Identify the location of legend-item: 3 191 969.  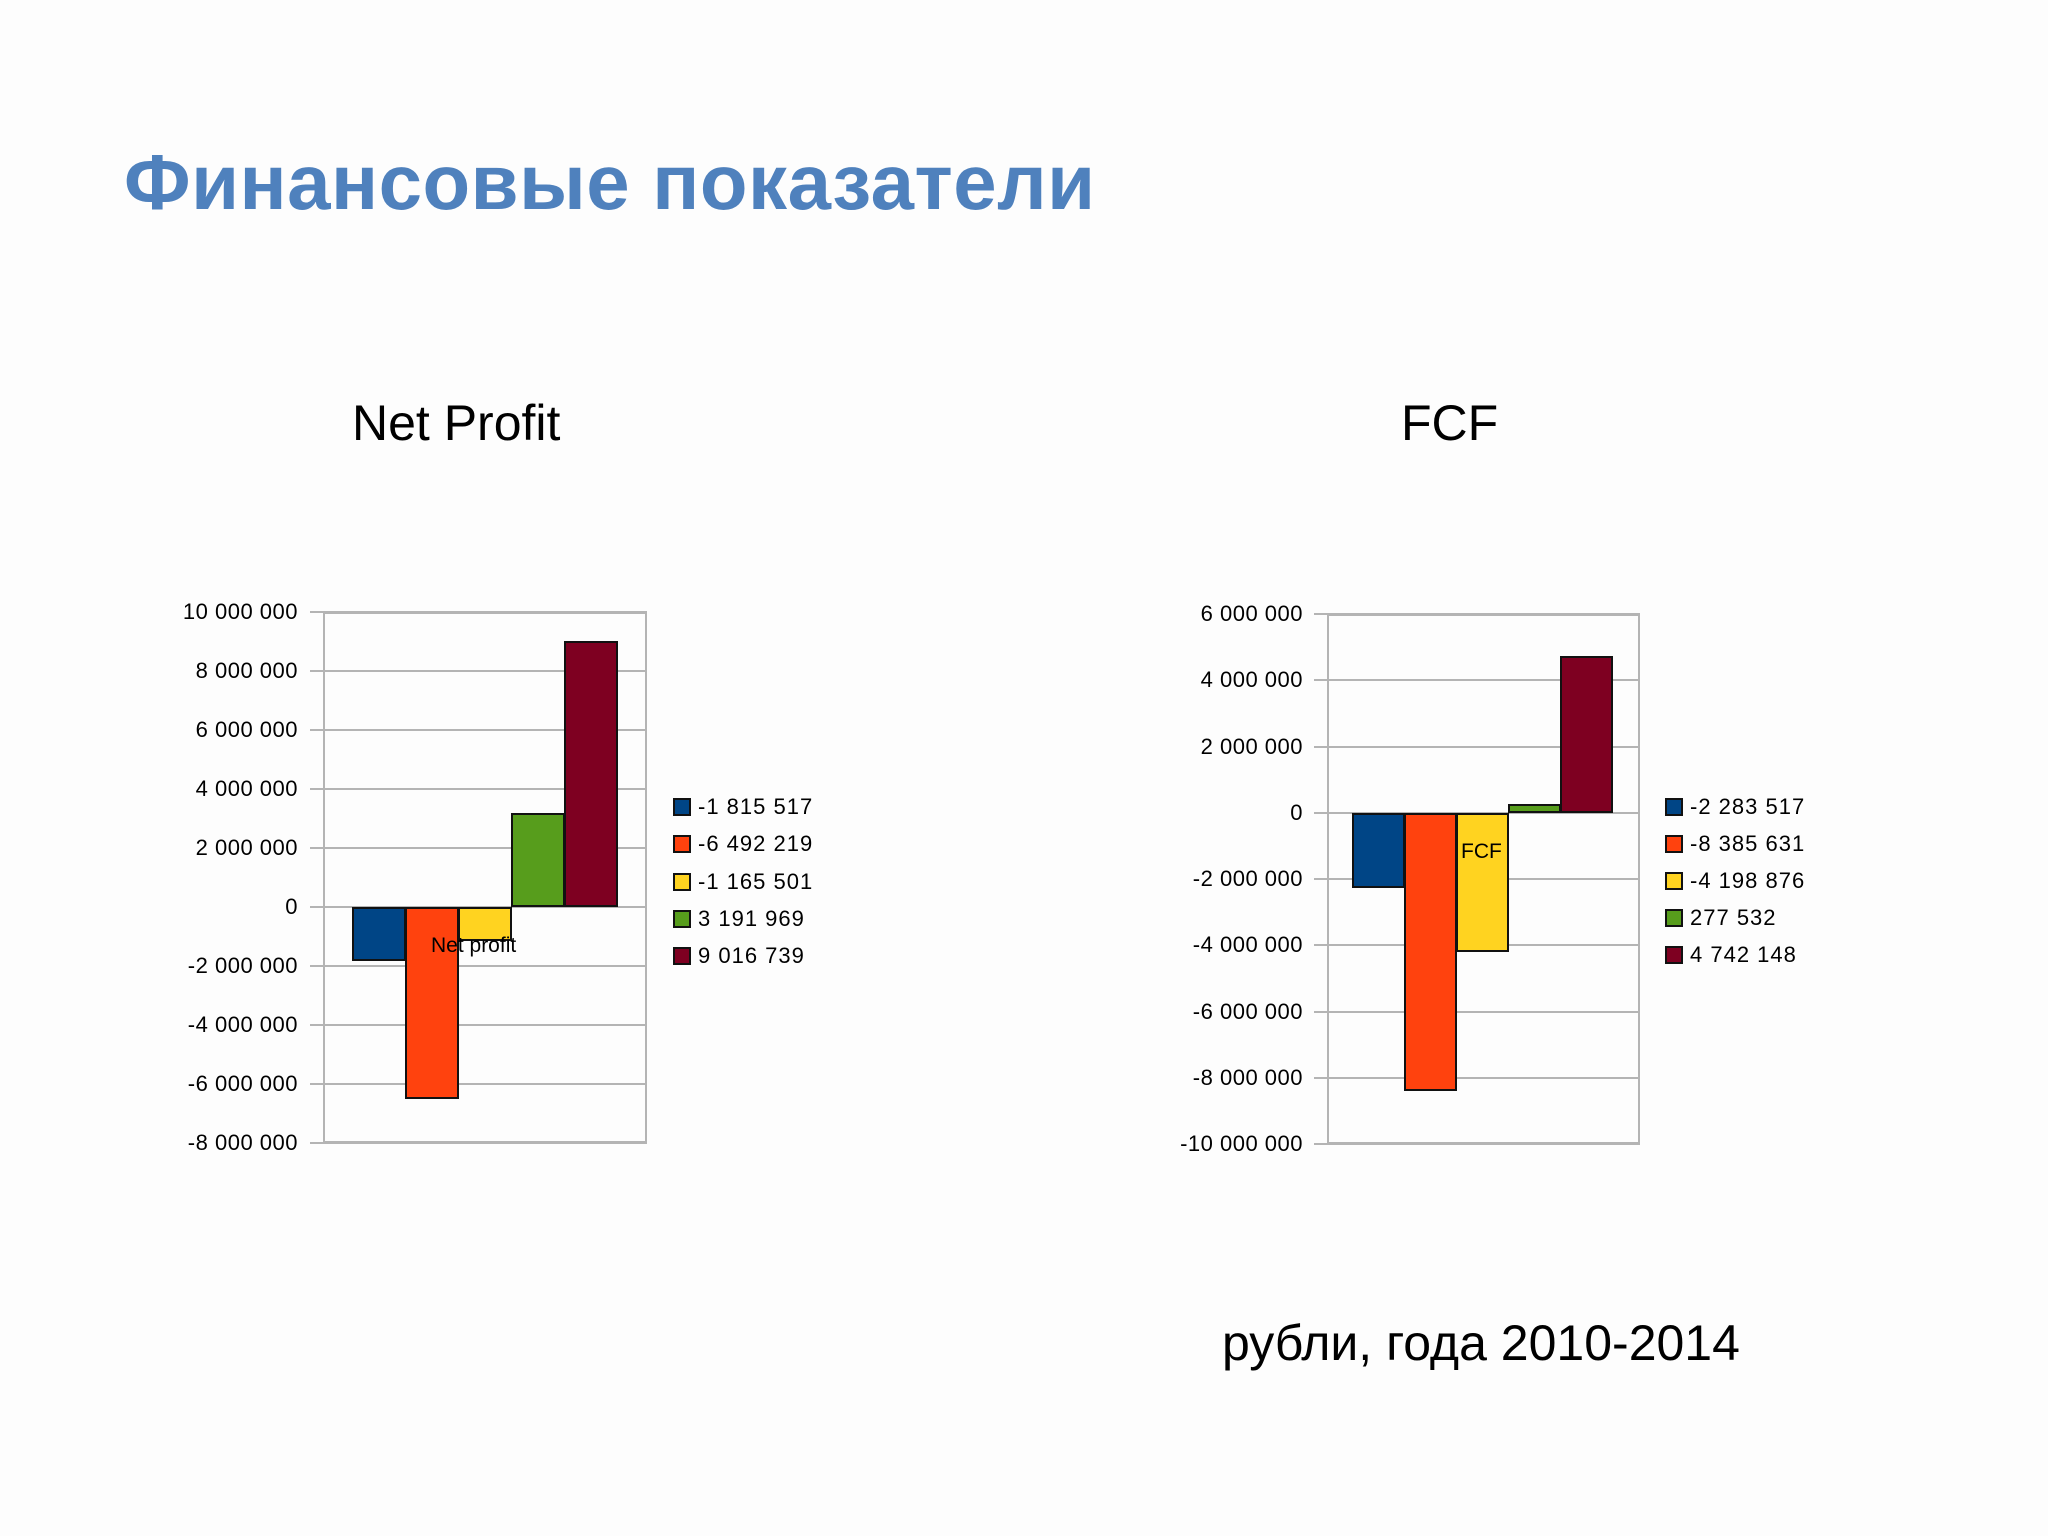
(739, 918).